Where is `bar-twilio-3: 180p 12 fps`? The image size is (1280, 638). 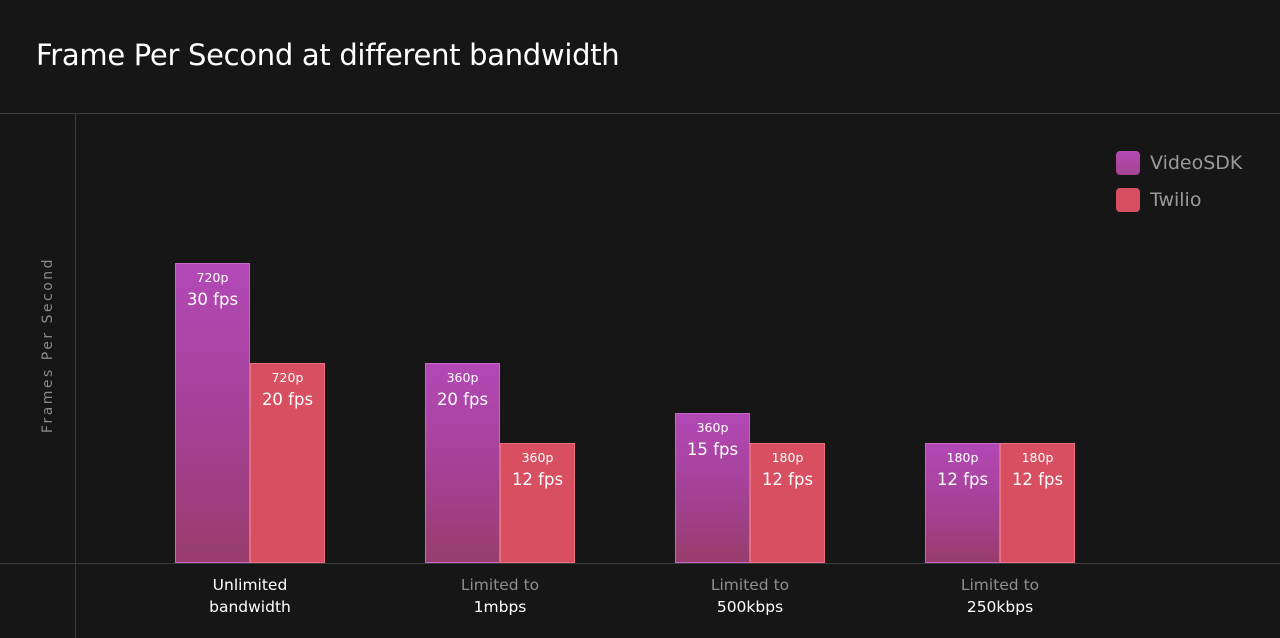
bar-twilio-3: 180p 12 fps is located at coordinates (1037, 503).